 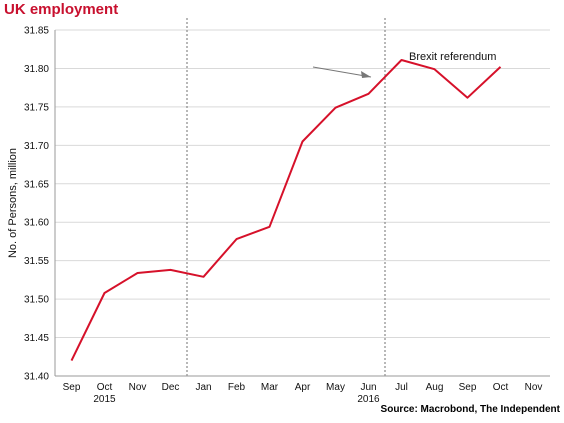 I want to click on y-tick-label: 31.60, so click(x=36, y=223).